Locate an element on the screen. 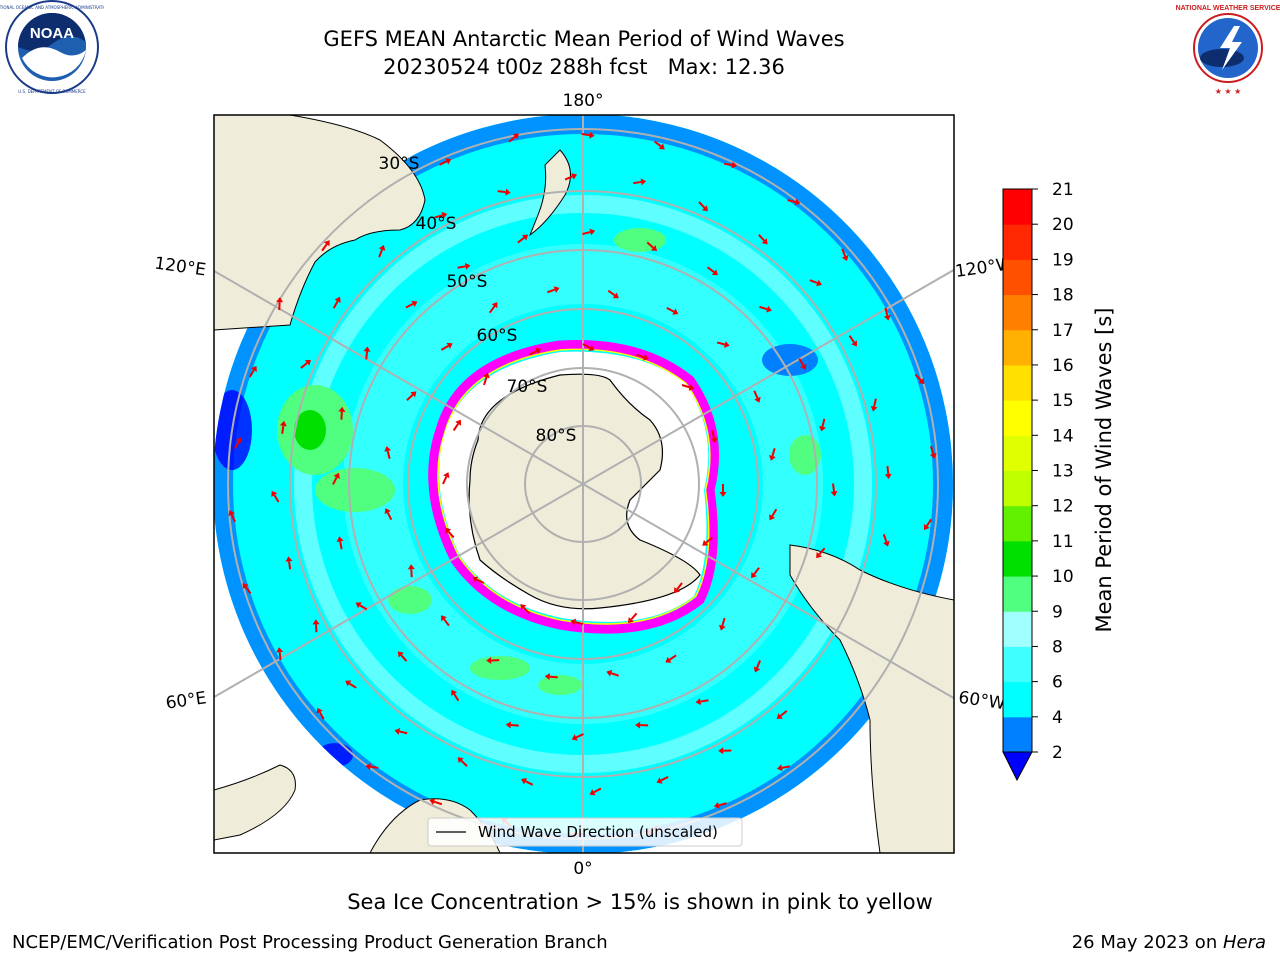  noaa-logo-text: NOAA is located at coordinates (52, 33).